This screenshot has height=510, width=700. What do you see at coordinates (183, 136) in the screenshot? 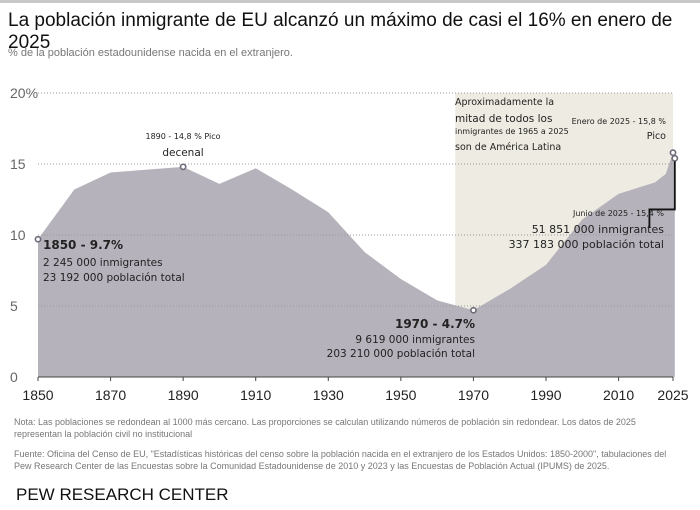
I see `annotation-1890: 1890 - 14,8 % Pico` at bounding box center [183, 136].